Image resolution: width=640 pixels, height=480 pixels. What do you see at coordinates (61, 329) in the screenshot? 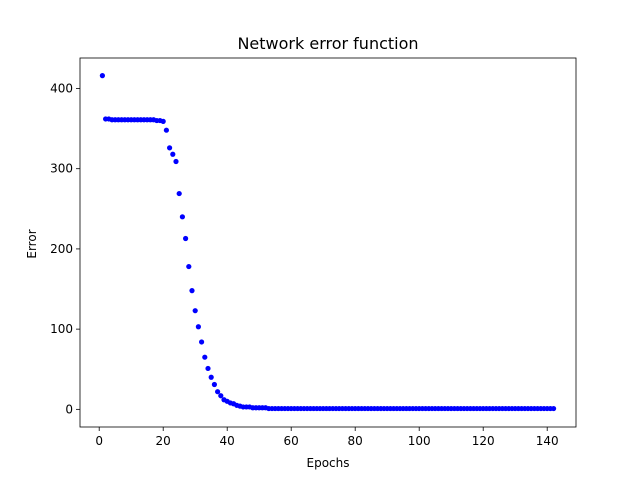
I see `y-tick-label: 100` at bounding box center [61, 329].